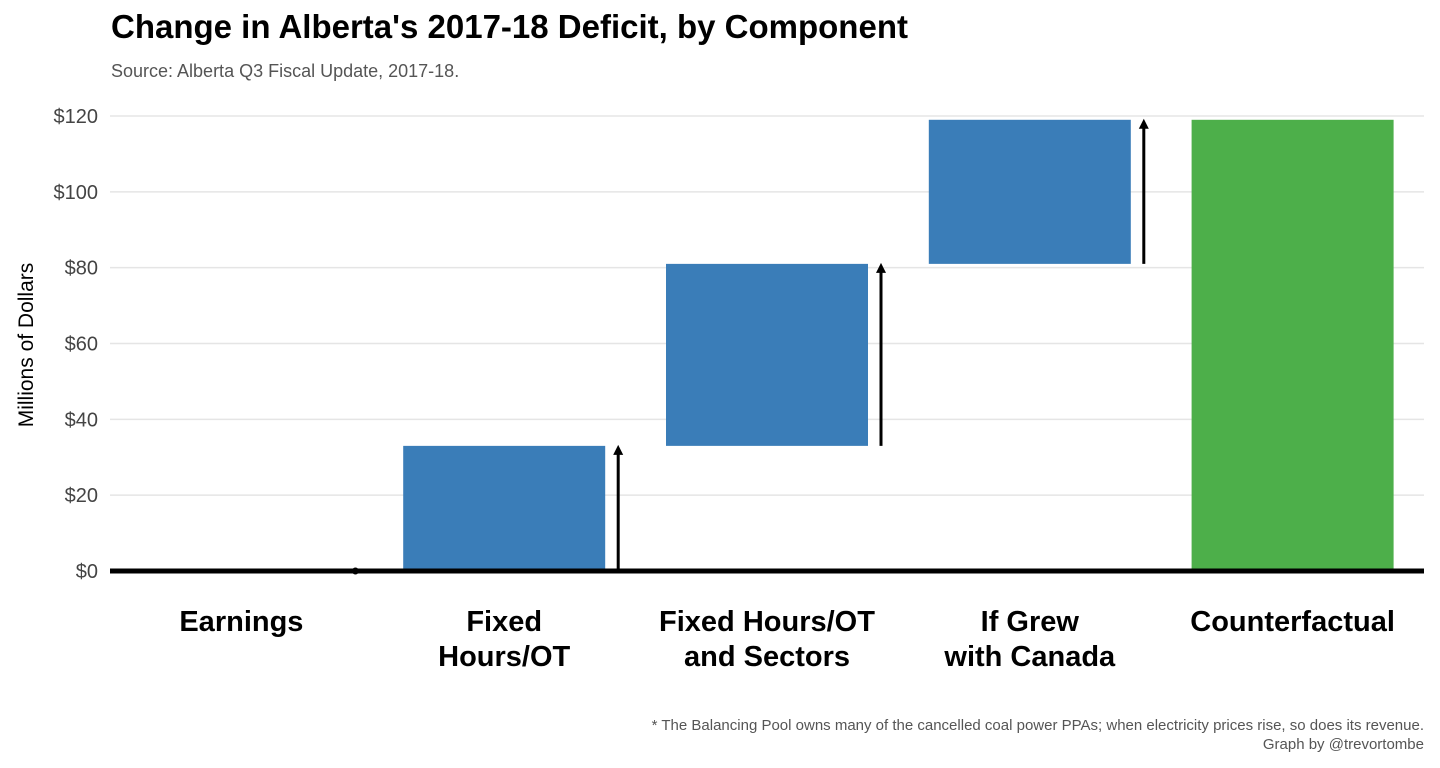 This screenshot has width=1440, height=768. I want to click on y-tick-label: $60, so click(81, 345).